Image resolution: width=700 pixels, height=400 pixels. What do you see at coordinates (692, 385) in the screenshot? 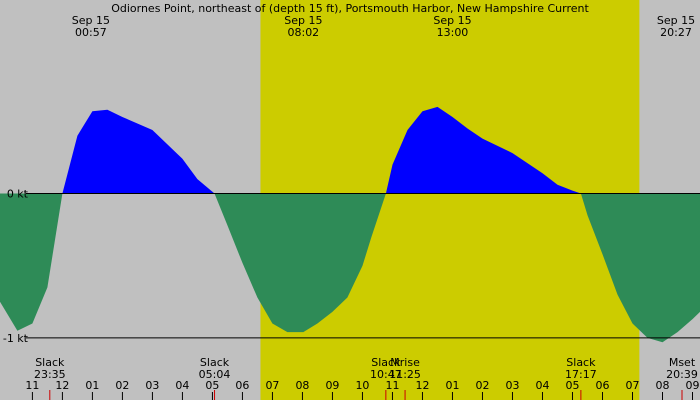
I see `hour-tick-label-22: 09` at bounding box center [692, 385].